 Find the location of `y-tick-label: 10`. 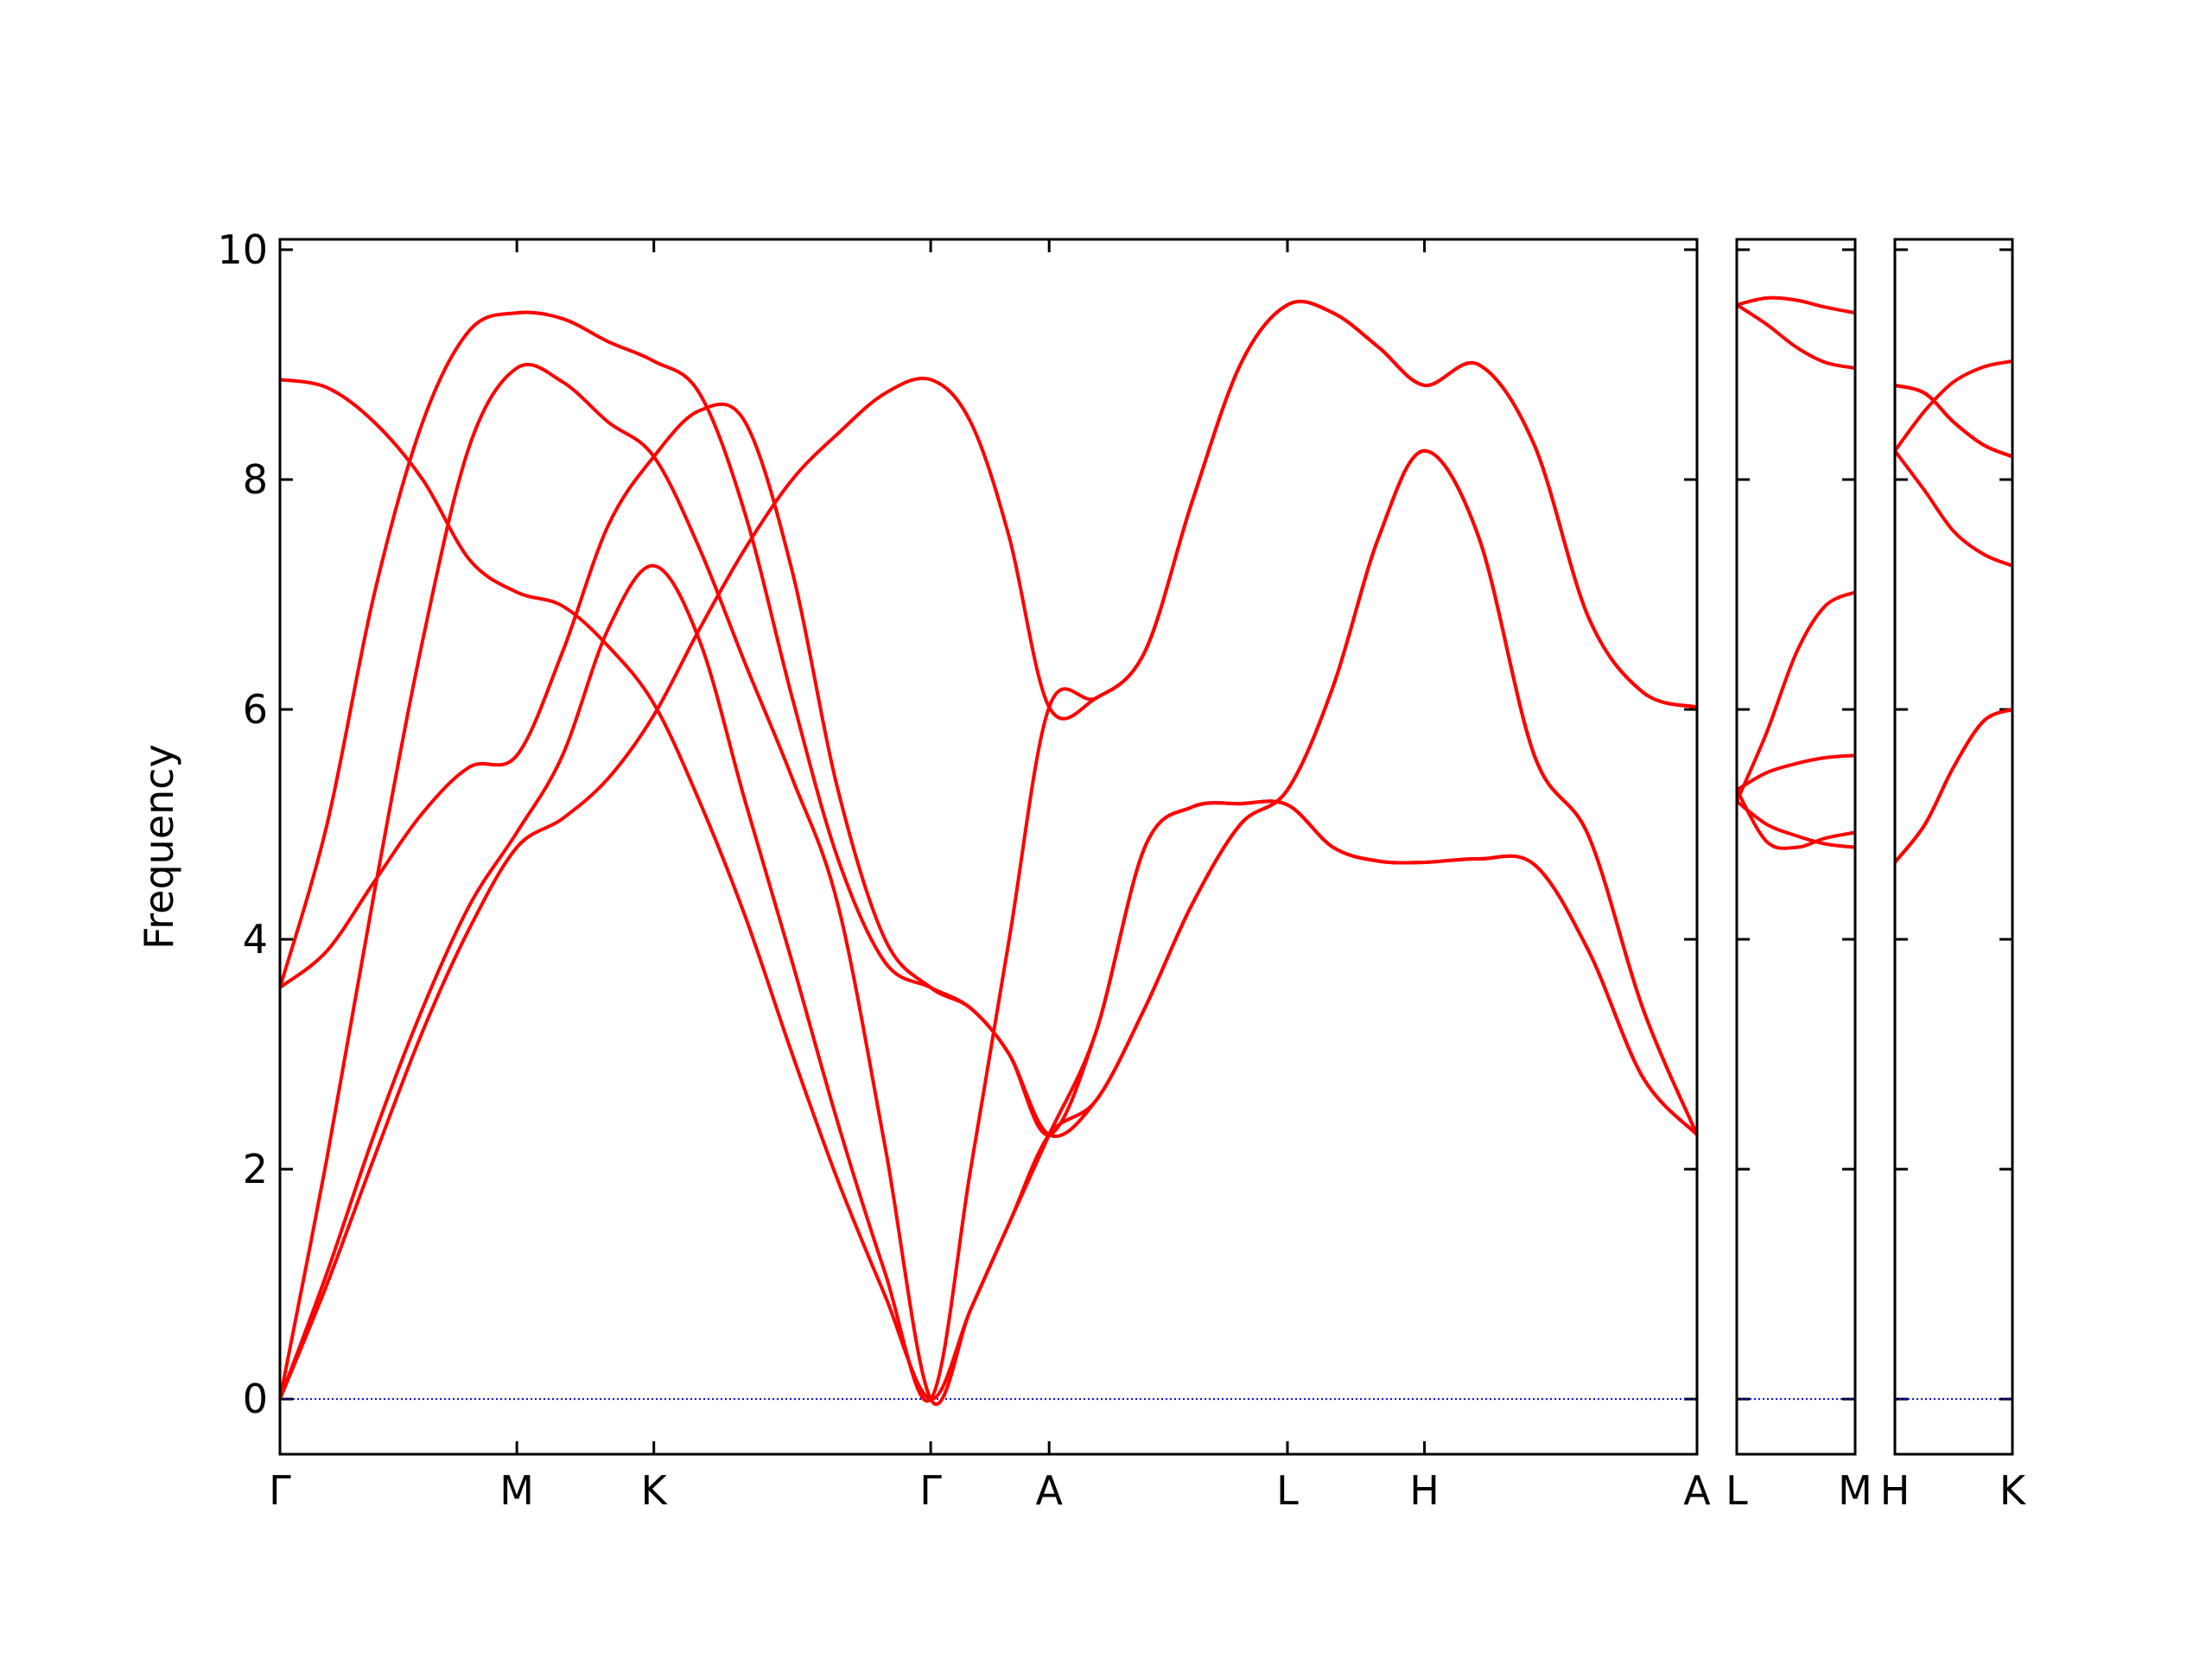

y-tick-label: 10 is located at coordinates (242, 249).